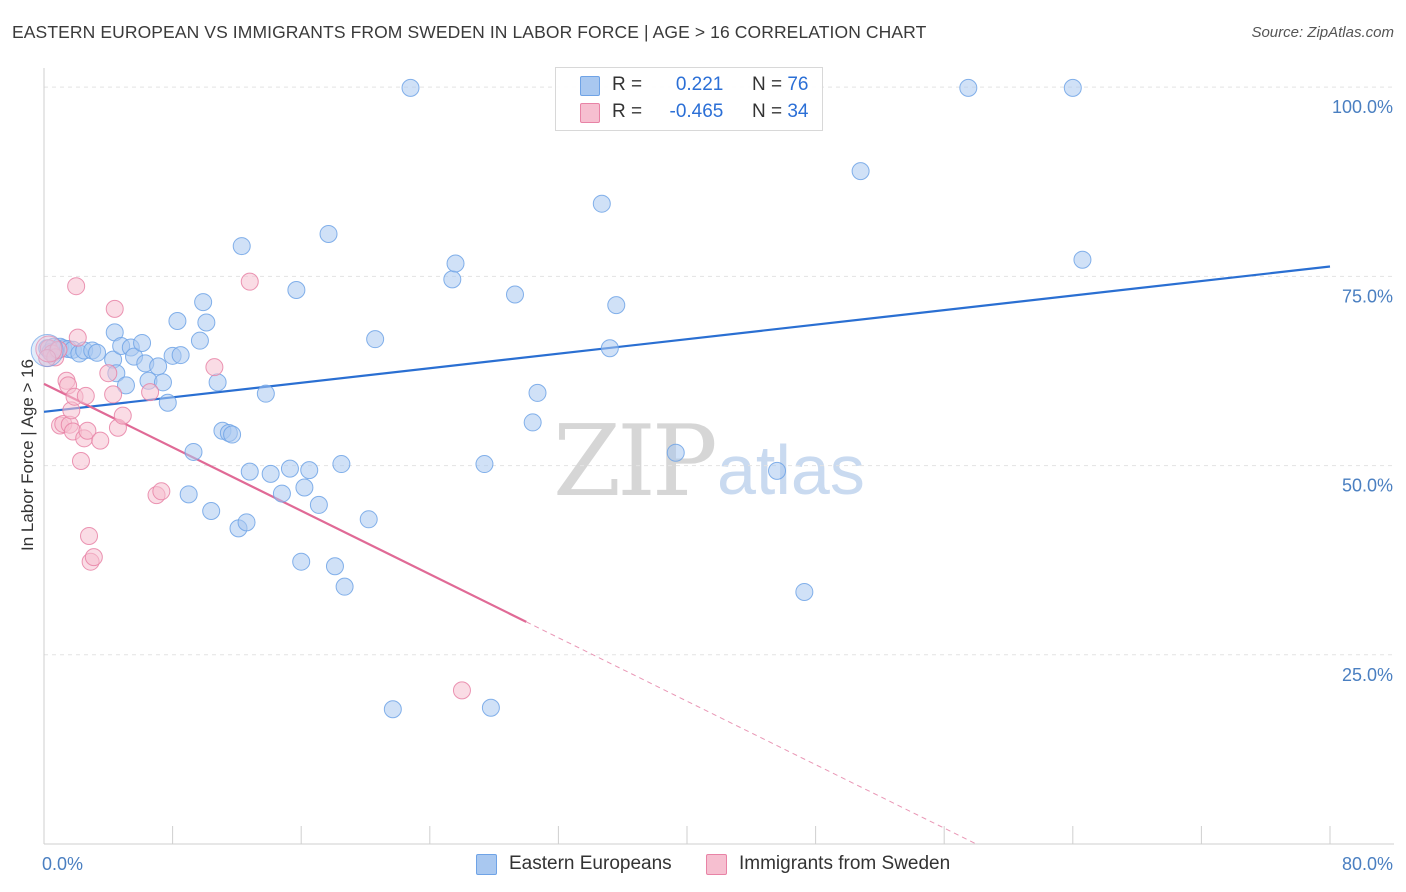 This screenshot has width=1406, height=892. What do you see at coordinates (751, 733) in the screenshot?
I see `trend-line-extension` at bounding box center [751, 733].